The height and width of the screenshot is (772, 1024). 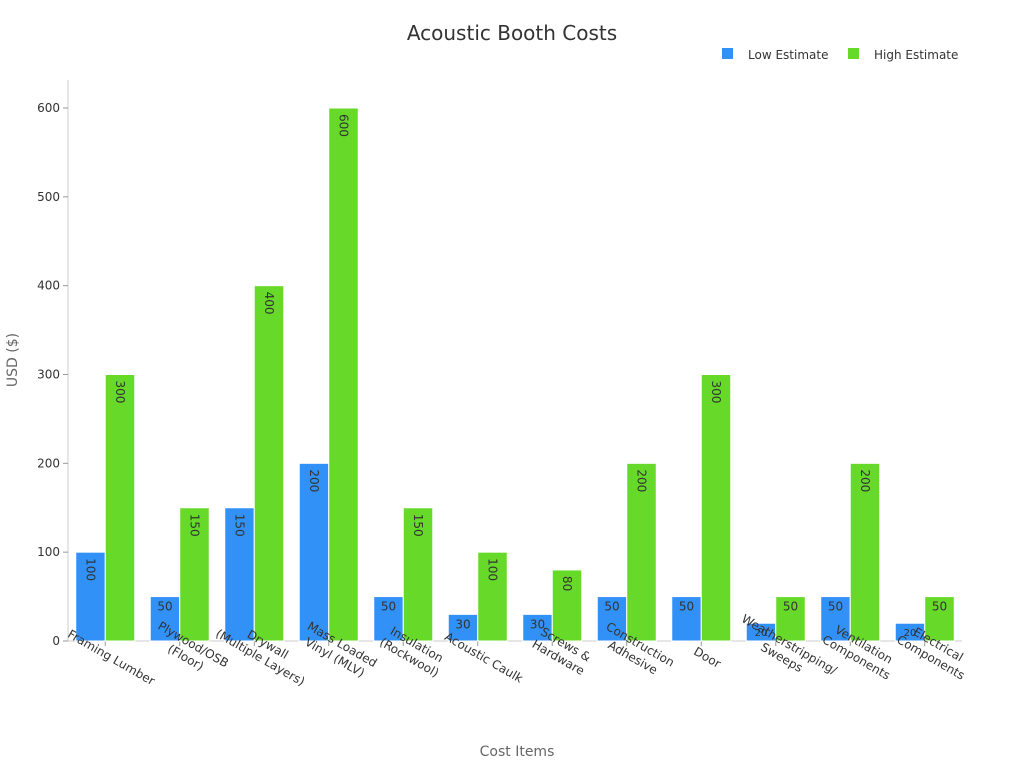 What do you see at coordinates (48, 375) in the screenshot?
I see `y-tick-label: 300` at bounding box center [48, 375].